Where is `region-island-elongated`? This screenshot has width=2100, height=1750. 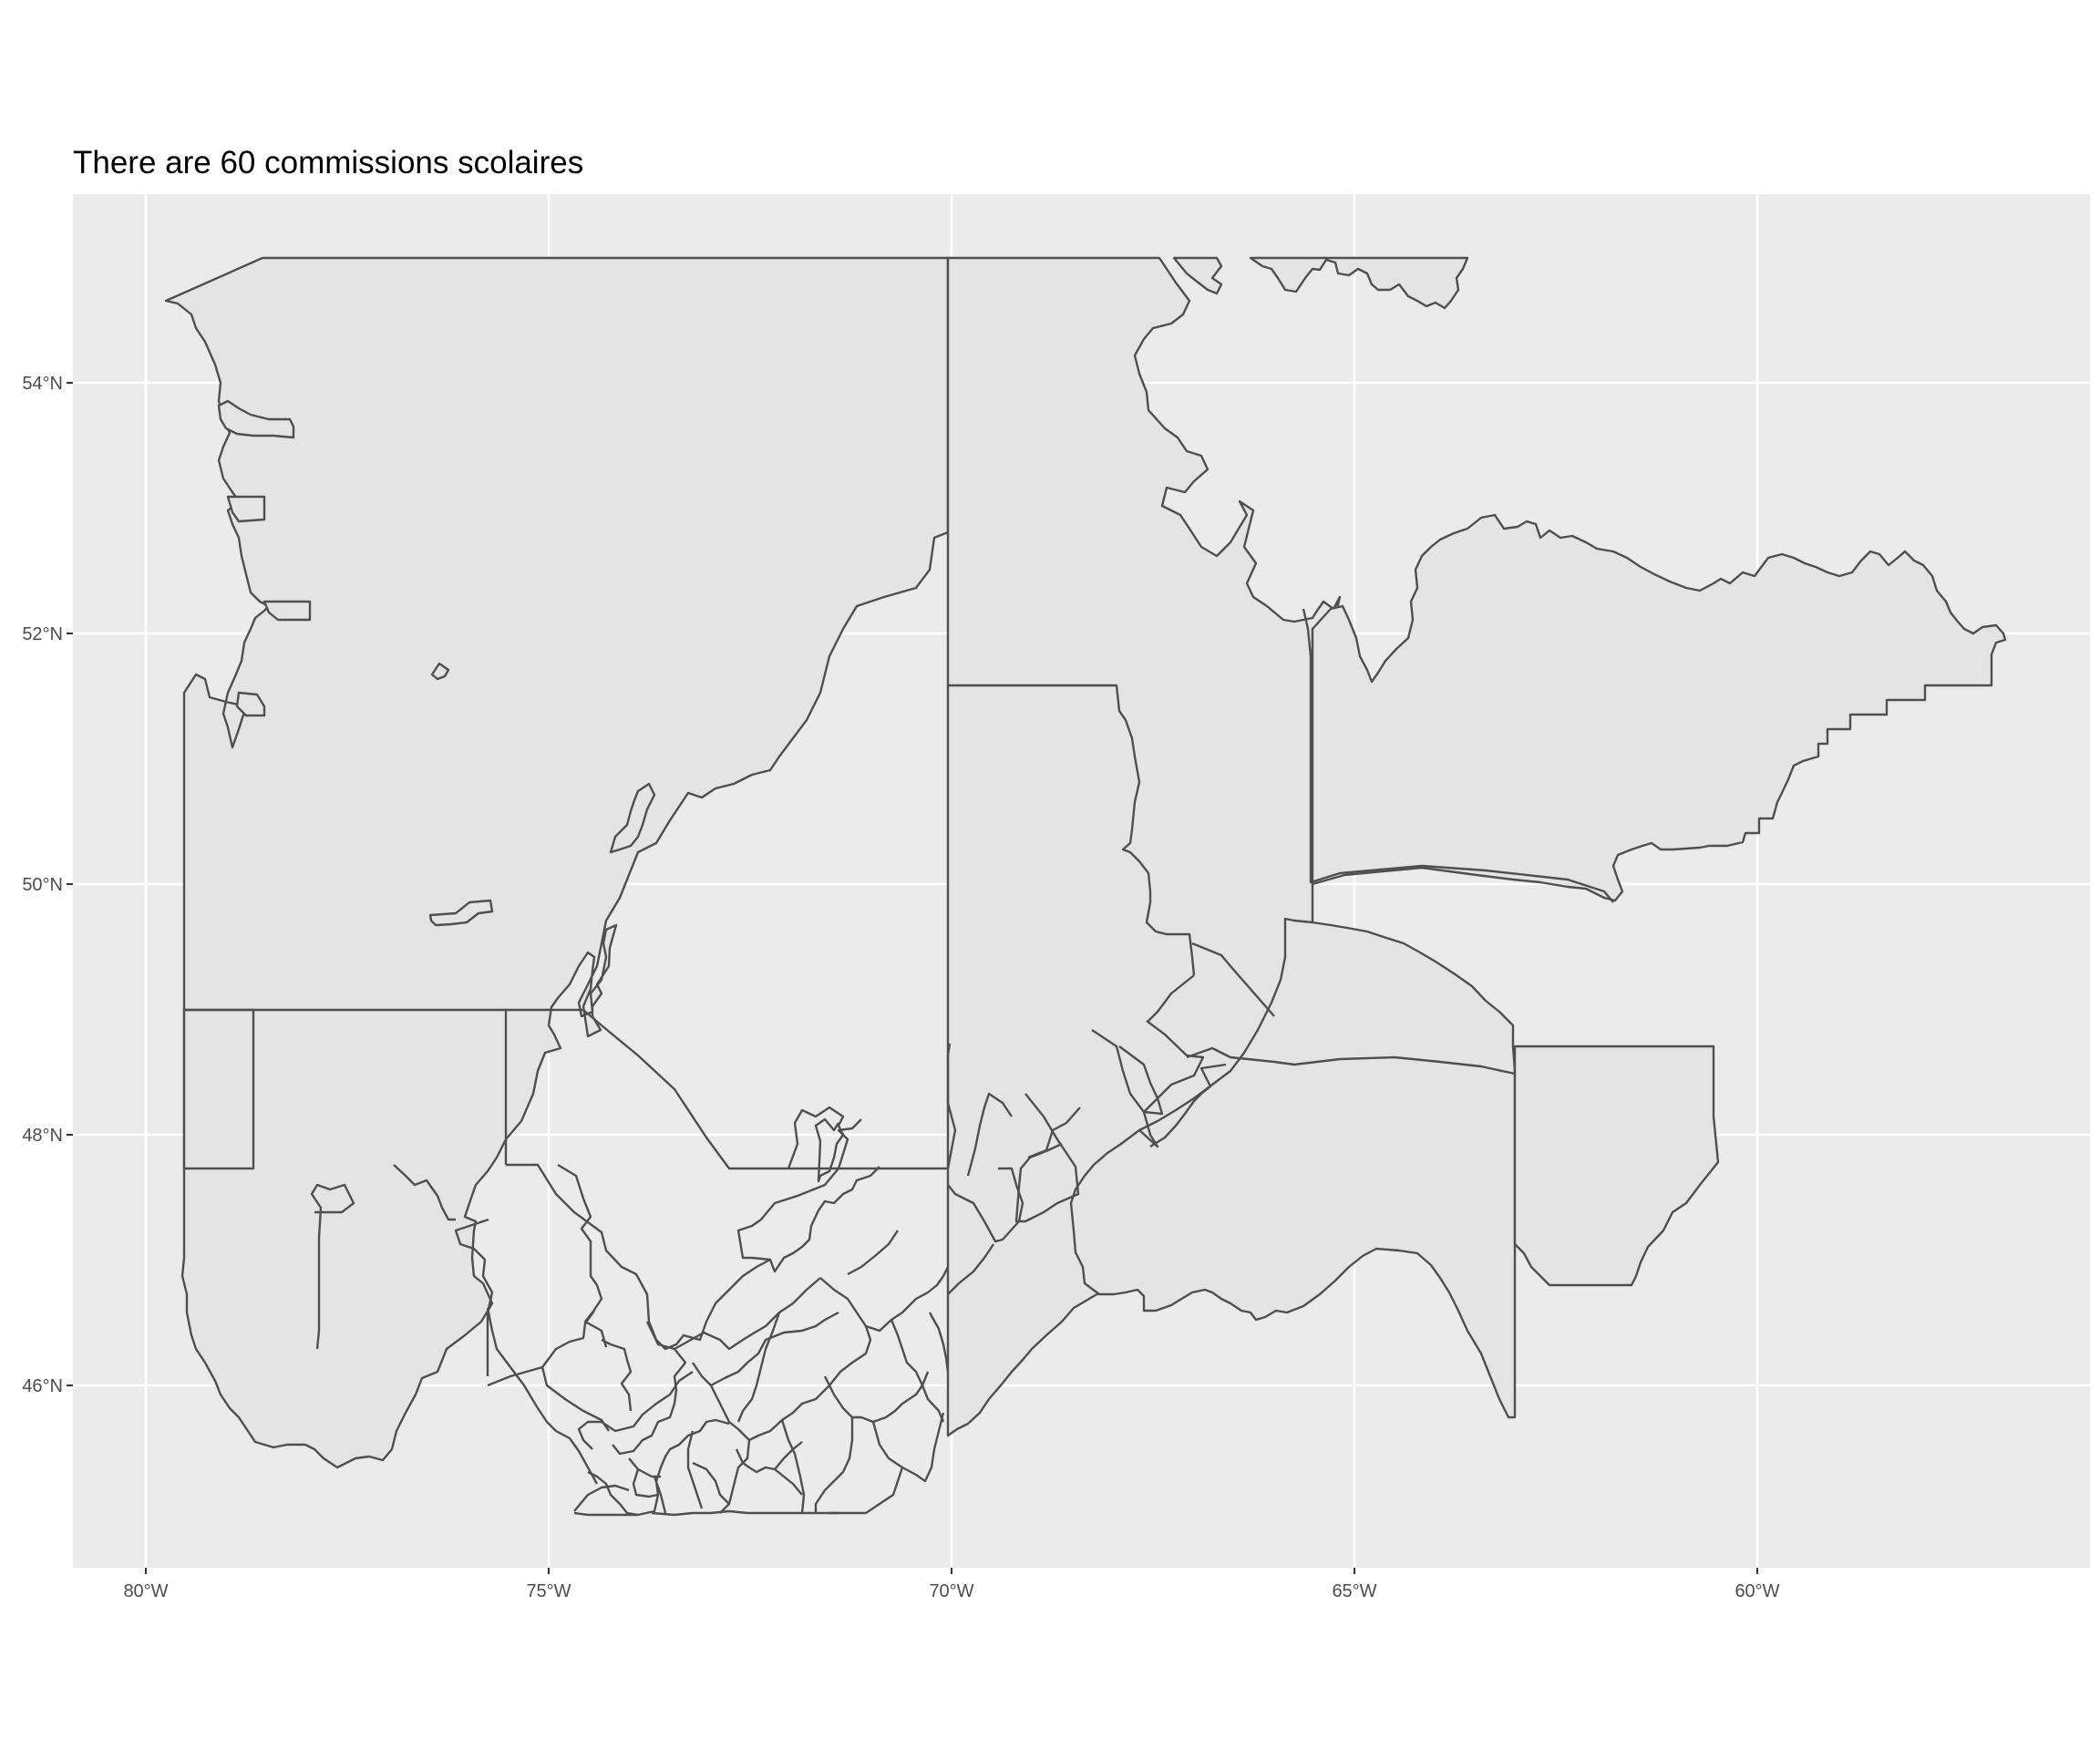
region-island-elongated is located at coordinates (461, 913).